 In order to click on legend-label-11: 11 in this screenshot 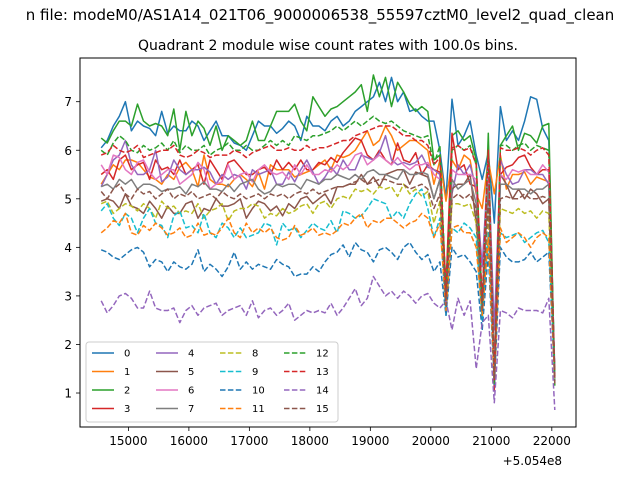, I will do `click(258, 409)`.